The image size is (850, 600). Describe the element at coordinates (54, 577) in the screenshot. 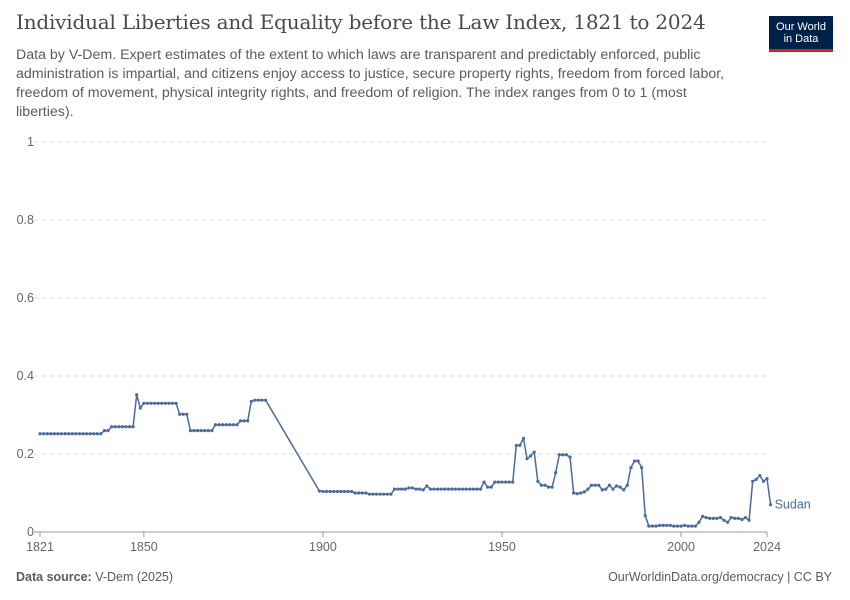

I see `data-source-label: Data source:` at that location.